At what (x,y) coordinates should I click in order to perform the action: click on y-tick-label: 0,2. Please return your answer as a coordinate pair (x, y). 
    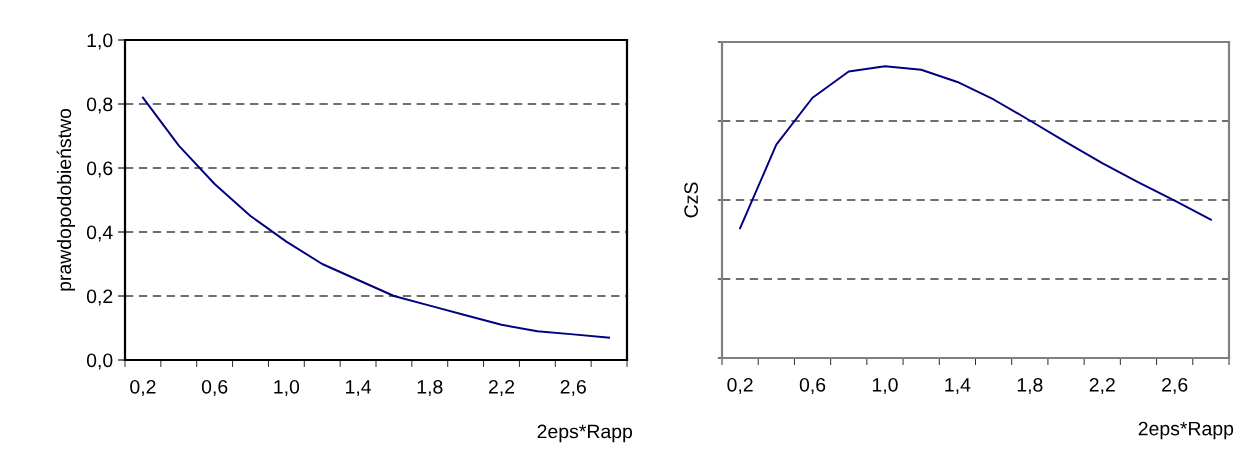
    Looking at the image, I should click on (99, 297).